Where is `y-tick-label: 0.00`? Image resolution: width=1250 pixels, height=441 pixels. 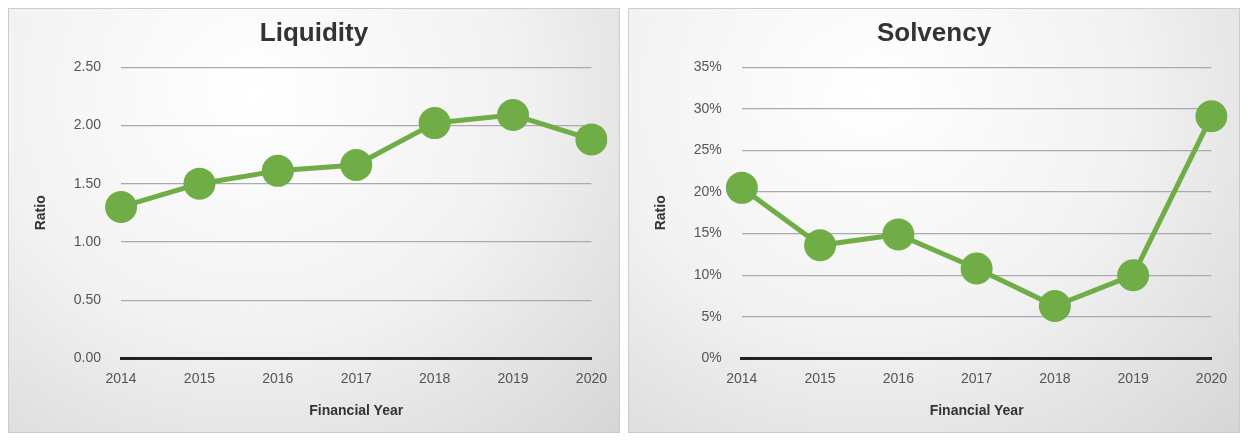 y-tick-label: 0.00 is located at coordinates (87, 357).